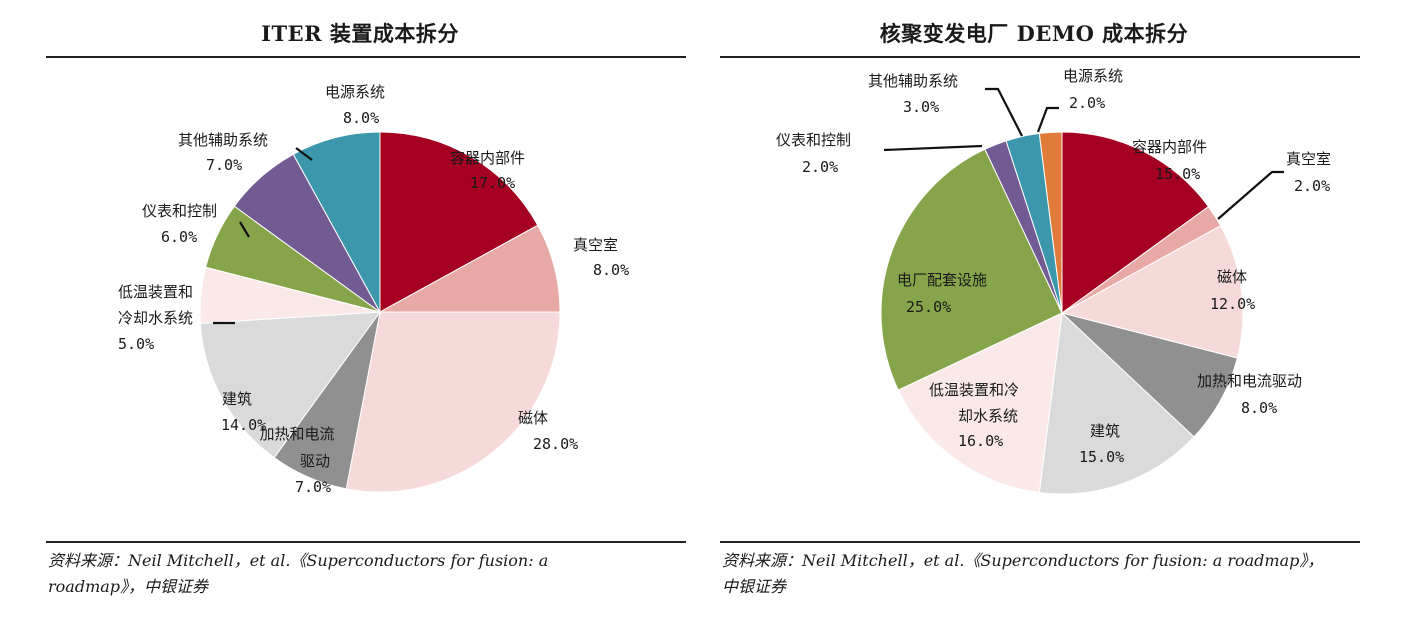  Describe the element at coordinates (360, 33) in the screenshot. I see `chart-title: ITER 装置成本拆分` at that location.